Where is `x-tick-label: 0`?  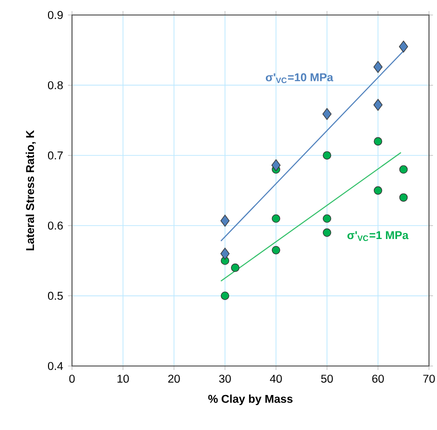
x-tick-label: 0 is located at coordinates (72, 378).